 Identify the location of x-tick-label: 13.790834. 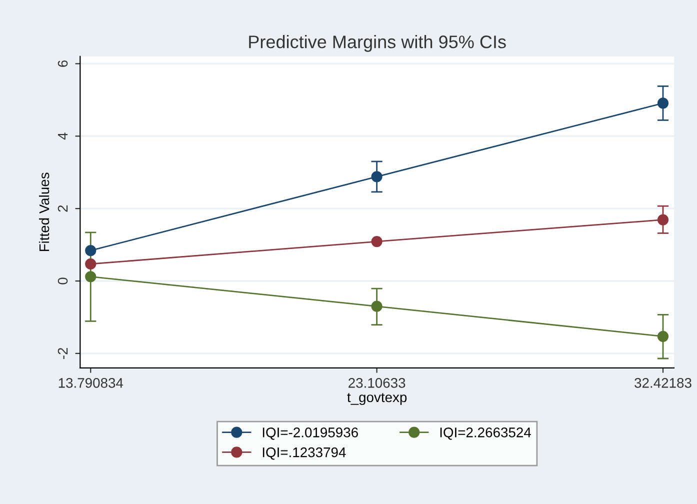
(91, 383).